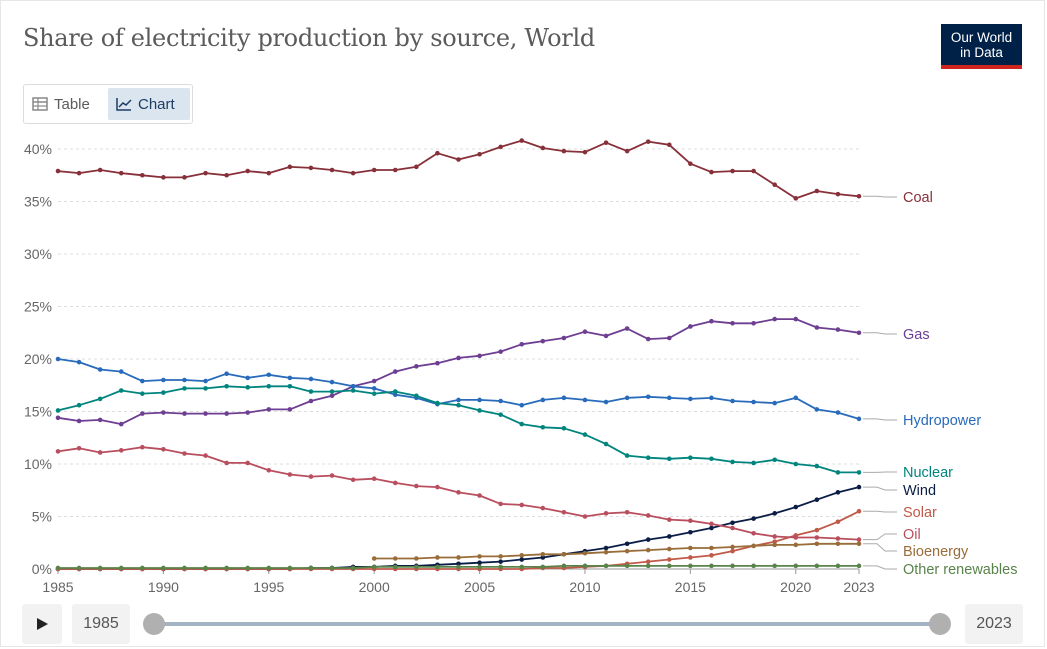  Describe the element at coordinates (916, 335) in the screenshot. I see `series-label-gas: Gas` at that location.